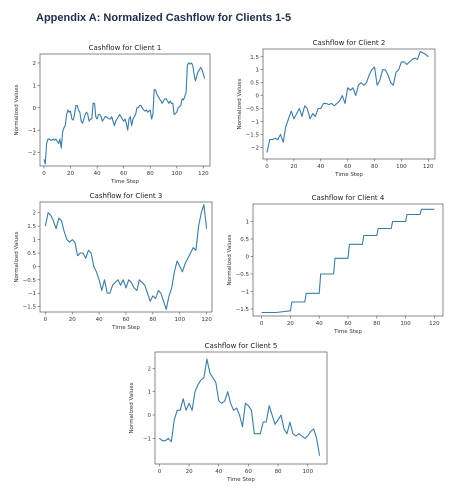 This screenshot has height=498, width=474. Describe the element at coordinates (126, 196) in the screenshot. I see `chart-title: Cashflow for Client 3` at that location.